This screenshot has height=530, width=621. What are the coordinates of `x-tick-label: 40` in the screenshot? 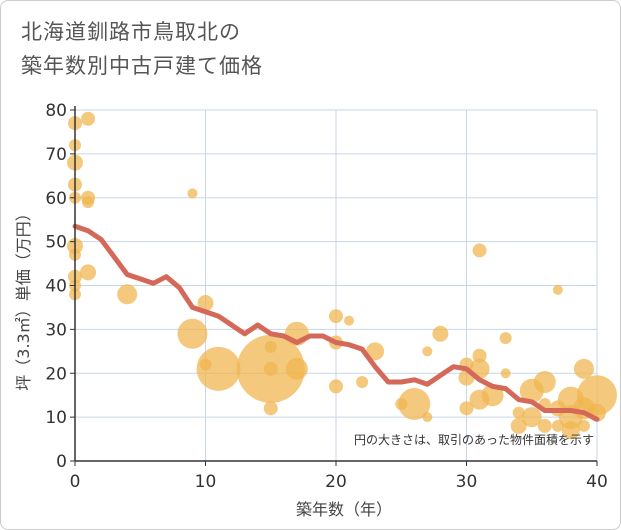 It's located at (597, 482).